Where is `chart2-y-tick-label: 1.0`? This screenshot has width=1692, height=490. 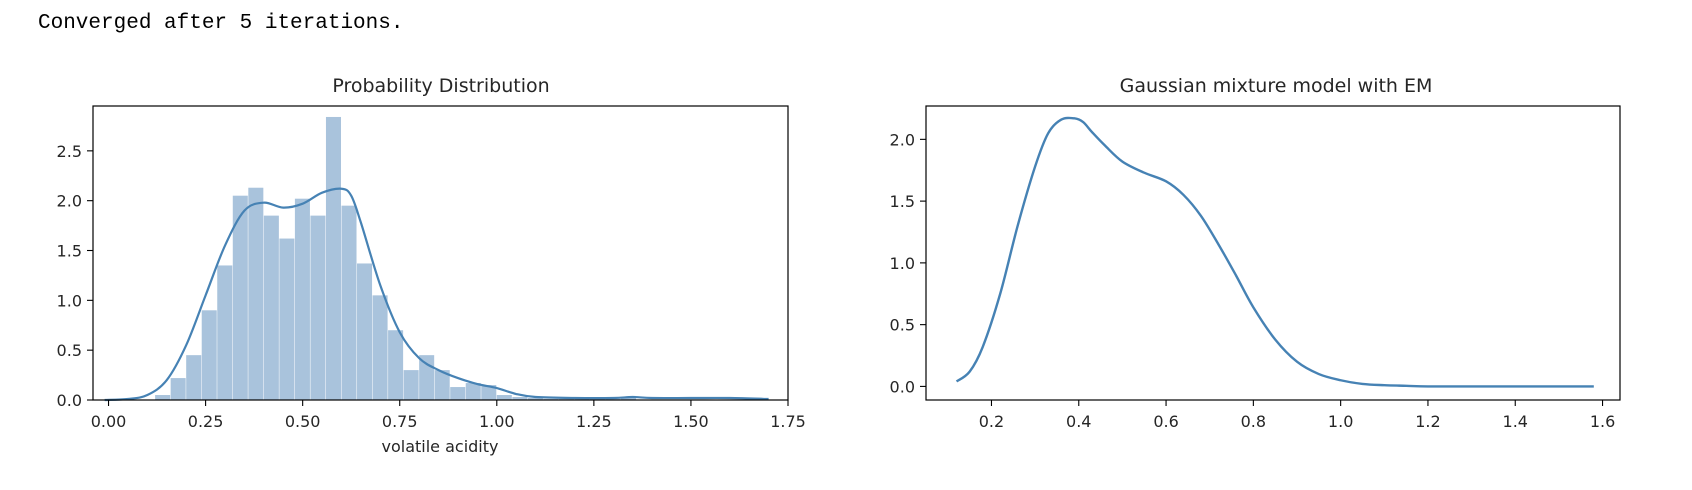
chart2-y-tick-label: 1.0 is located at coordinates (902, 263).